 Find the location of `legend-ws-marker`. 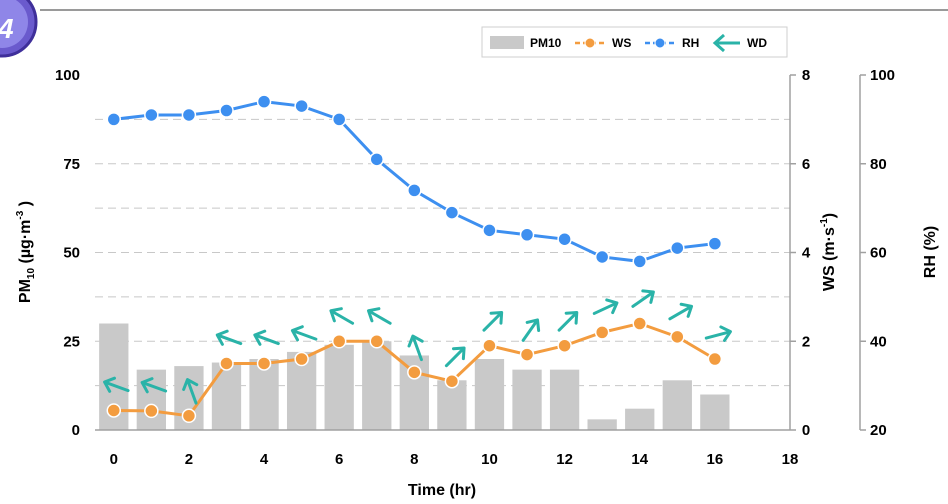

legend-ws-marker is located at coordinates (590, 43).